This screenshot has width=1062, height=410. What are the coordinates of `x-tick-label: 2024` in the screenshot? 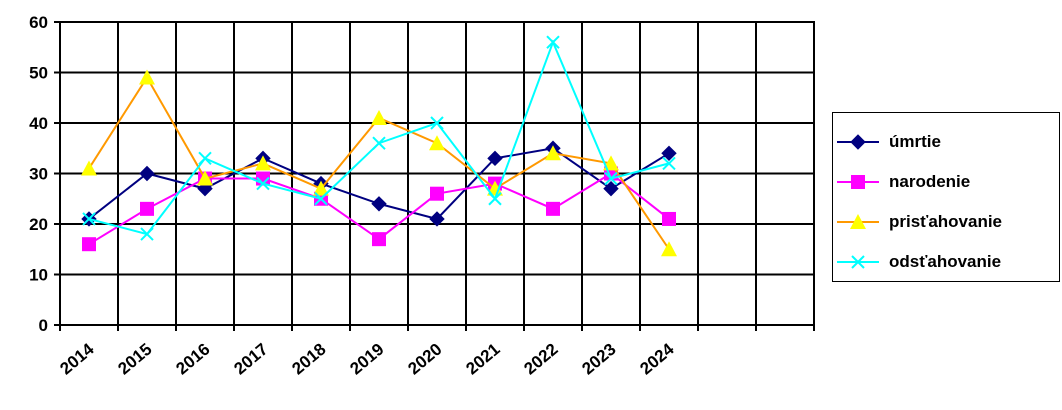 It's located at (657, 358).